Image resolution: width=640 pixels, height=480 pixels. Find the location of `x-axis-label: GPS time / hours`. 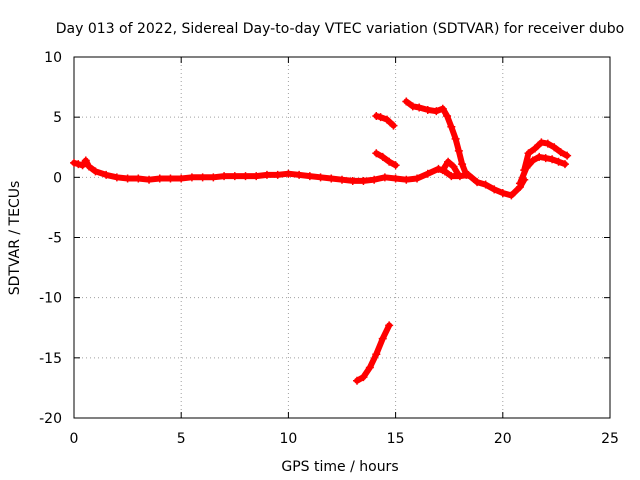

x-axis-label: GPS time / hours is located at coordinates (339, 467).